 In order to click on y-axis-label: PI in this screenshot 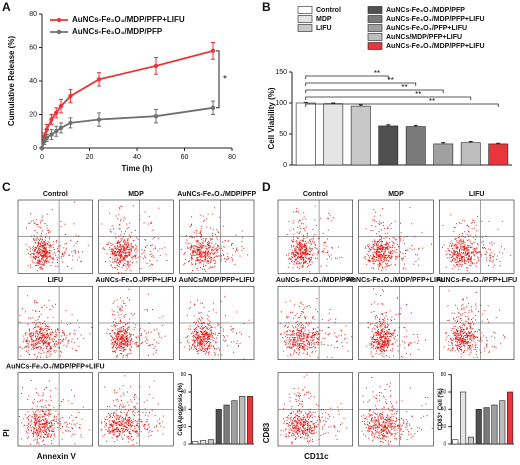, I will do `click(6, 433)`.